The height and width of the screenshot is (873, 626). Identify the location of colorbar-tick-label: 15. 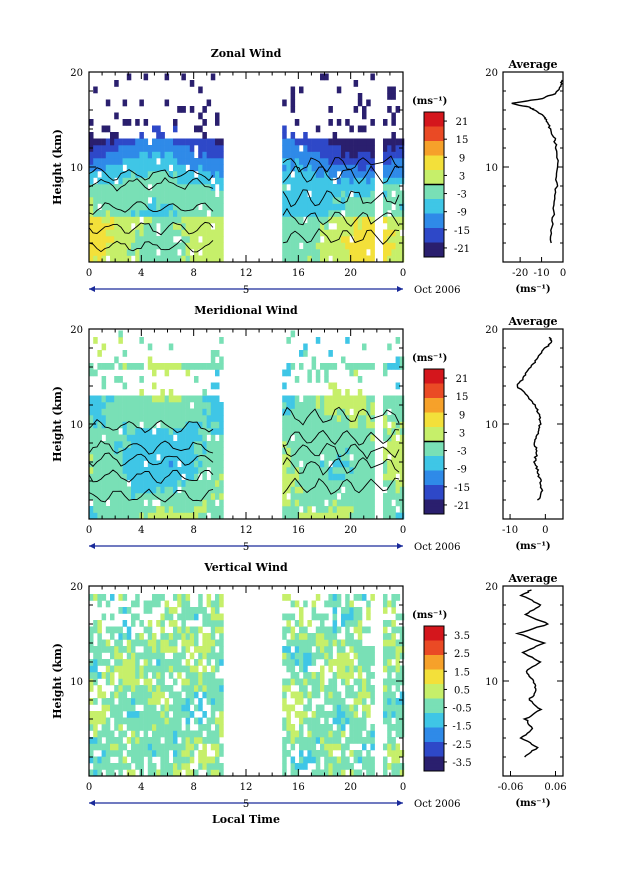
(462, 397).